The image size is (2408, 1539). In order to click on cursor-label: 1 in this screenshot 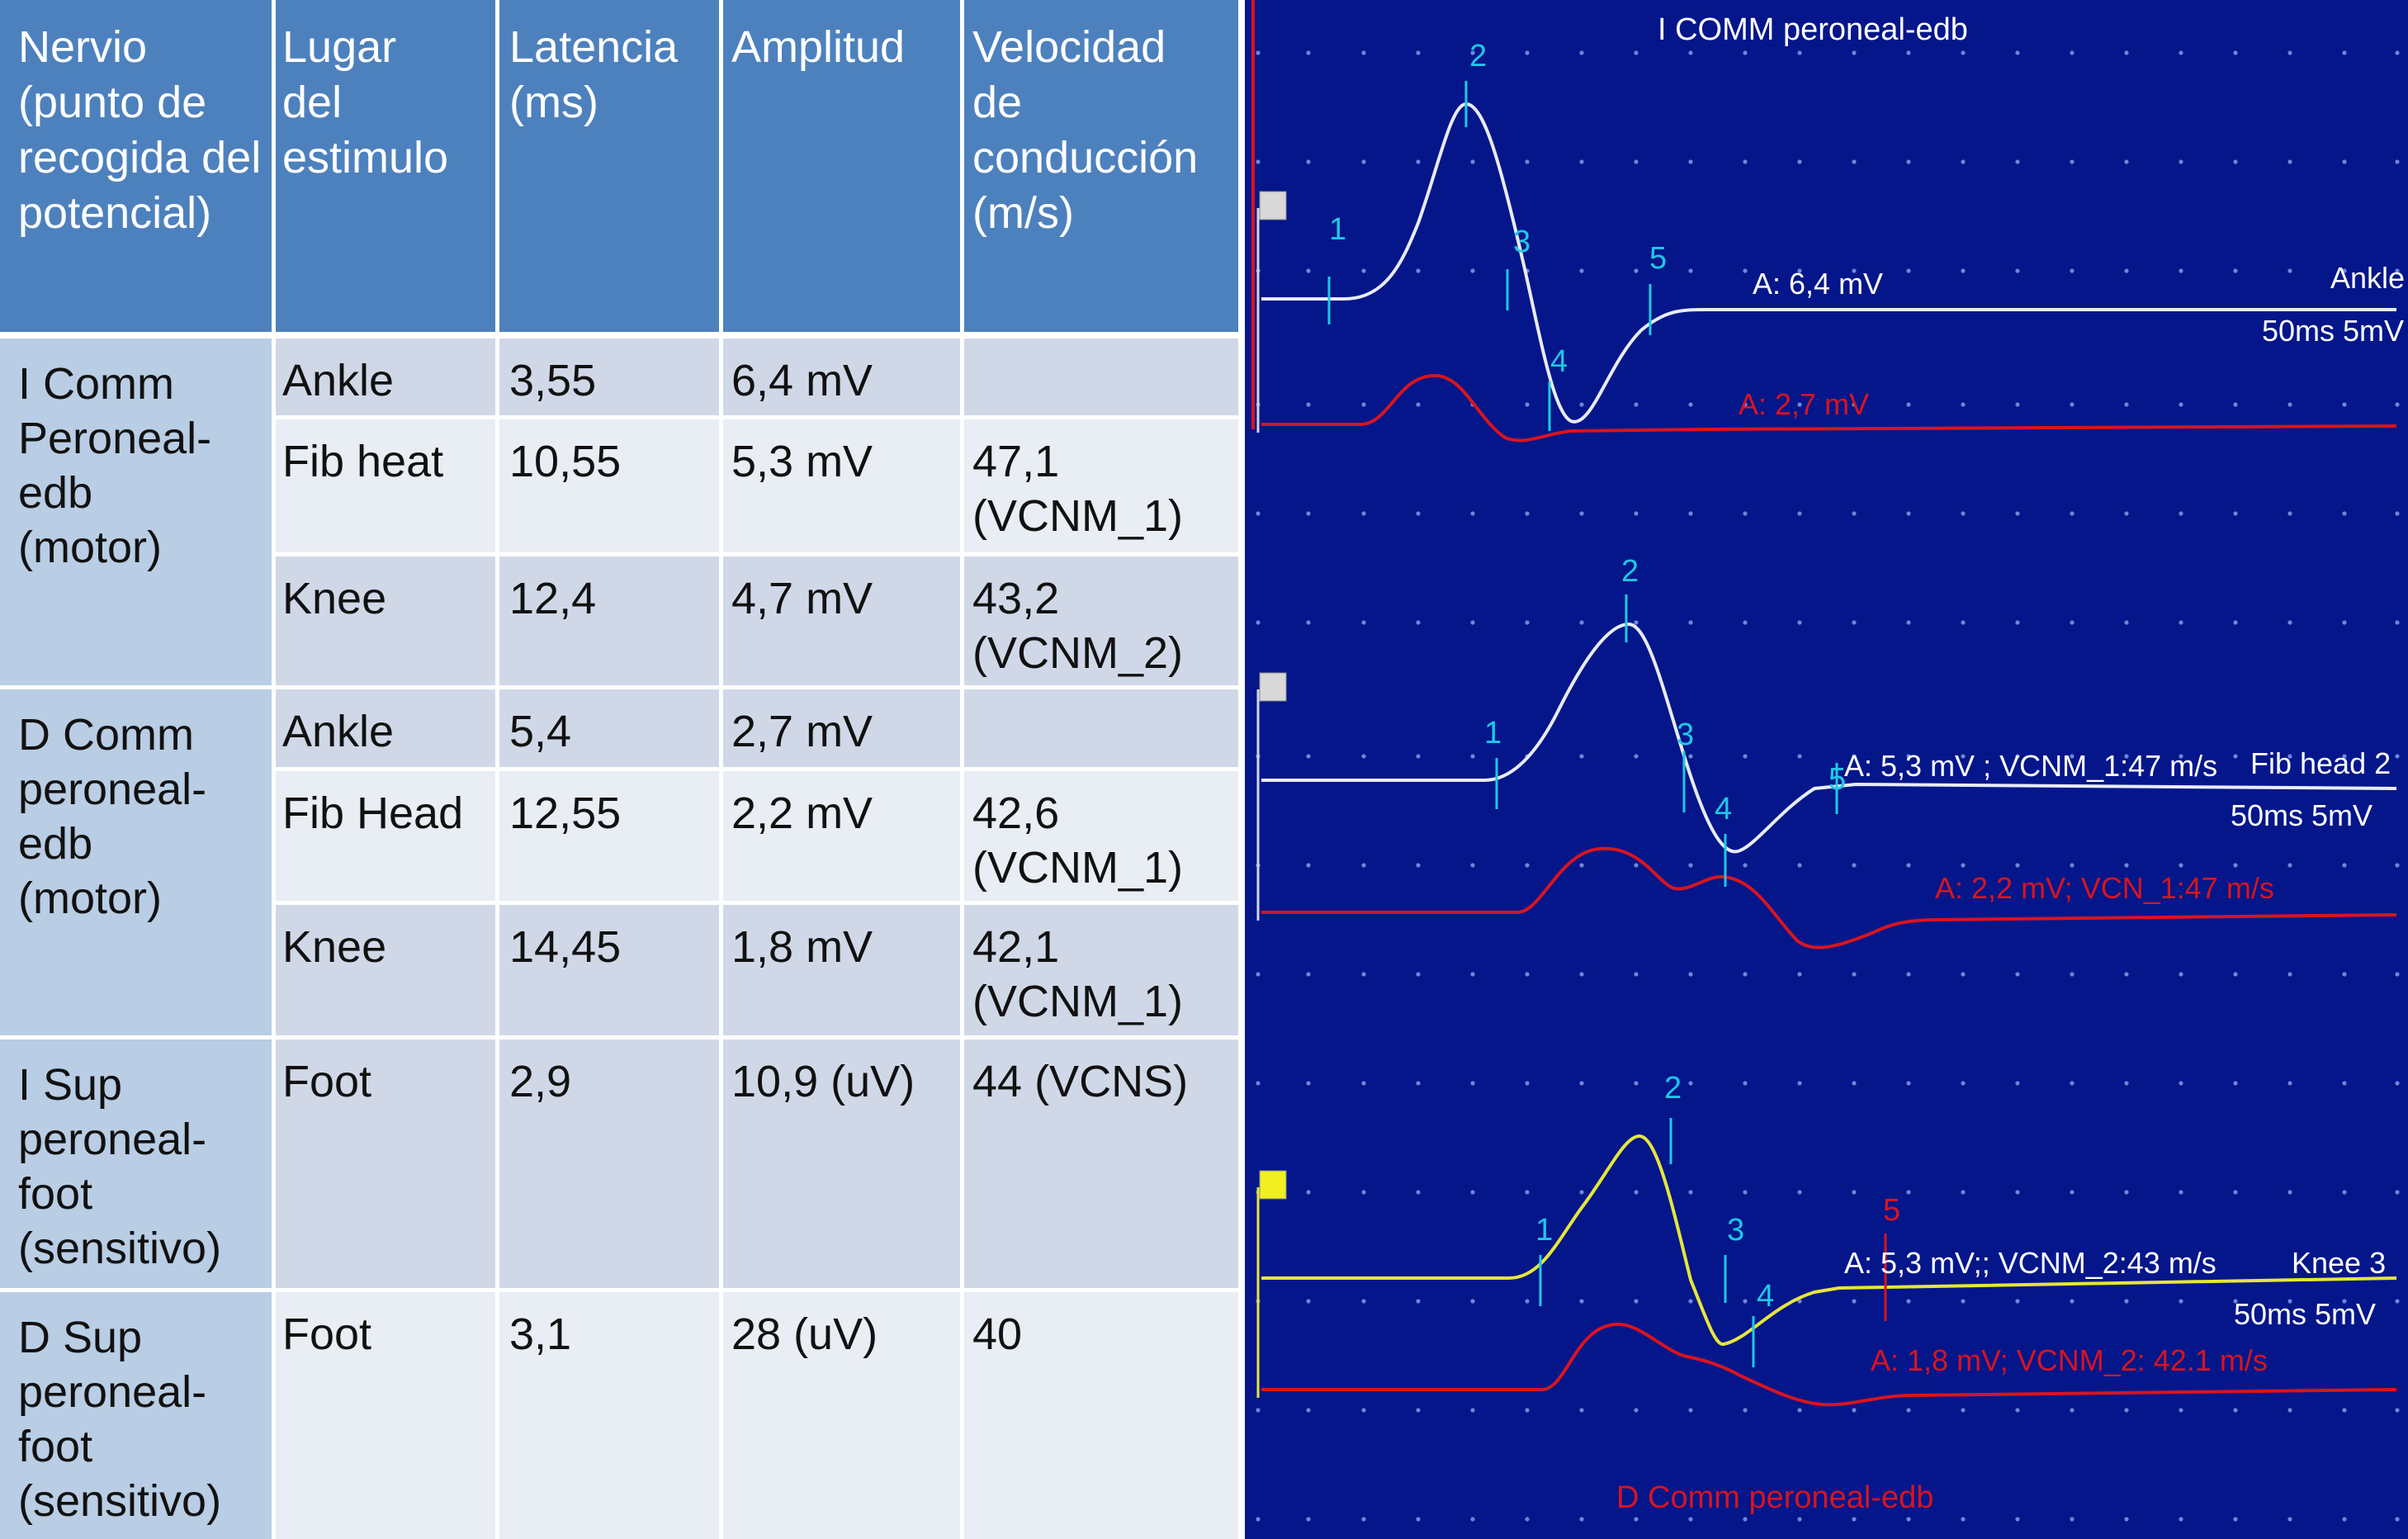, I will do `click(1493, 733)`.